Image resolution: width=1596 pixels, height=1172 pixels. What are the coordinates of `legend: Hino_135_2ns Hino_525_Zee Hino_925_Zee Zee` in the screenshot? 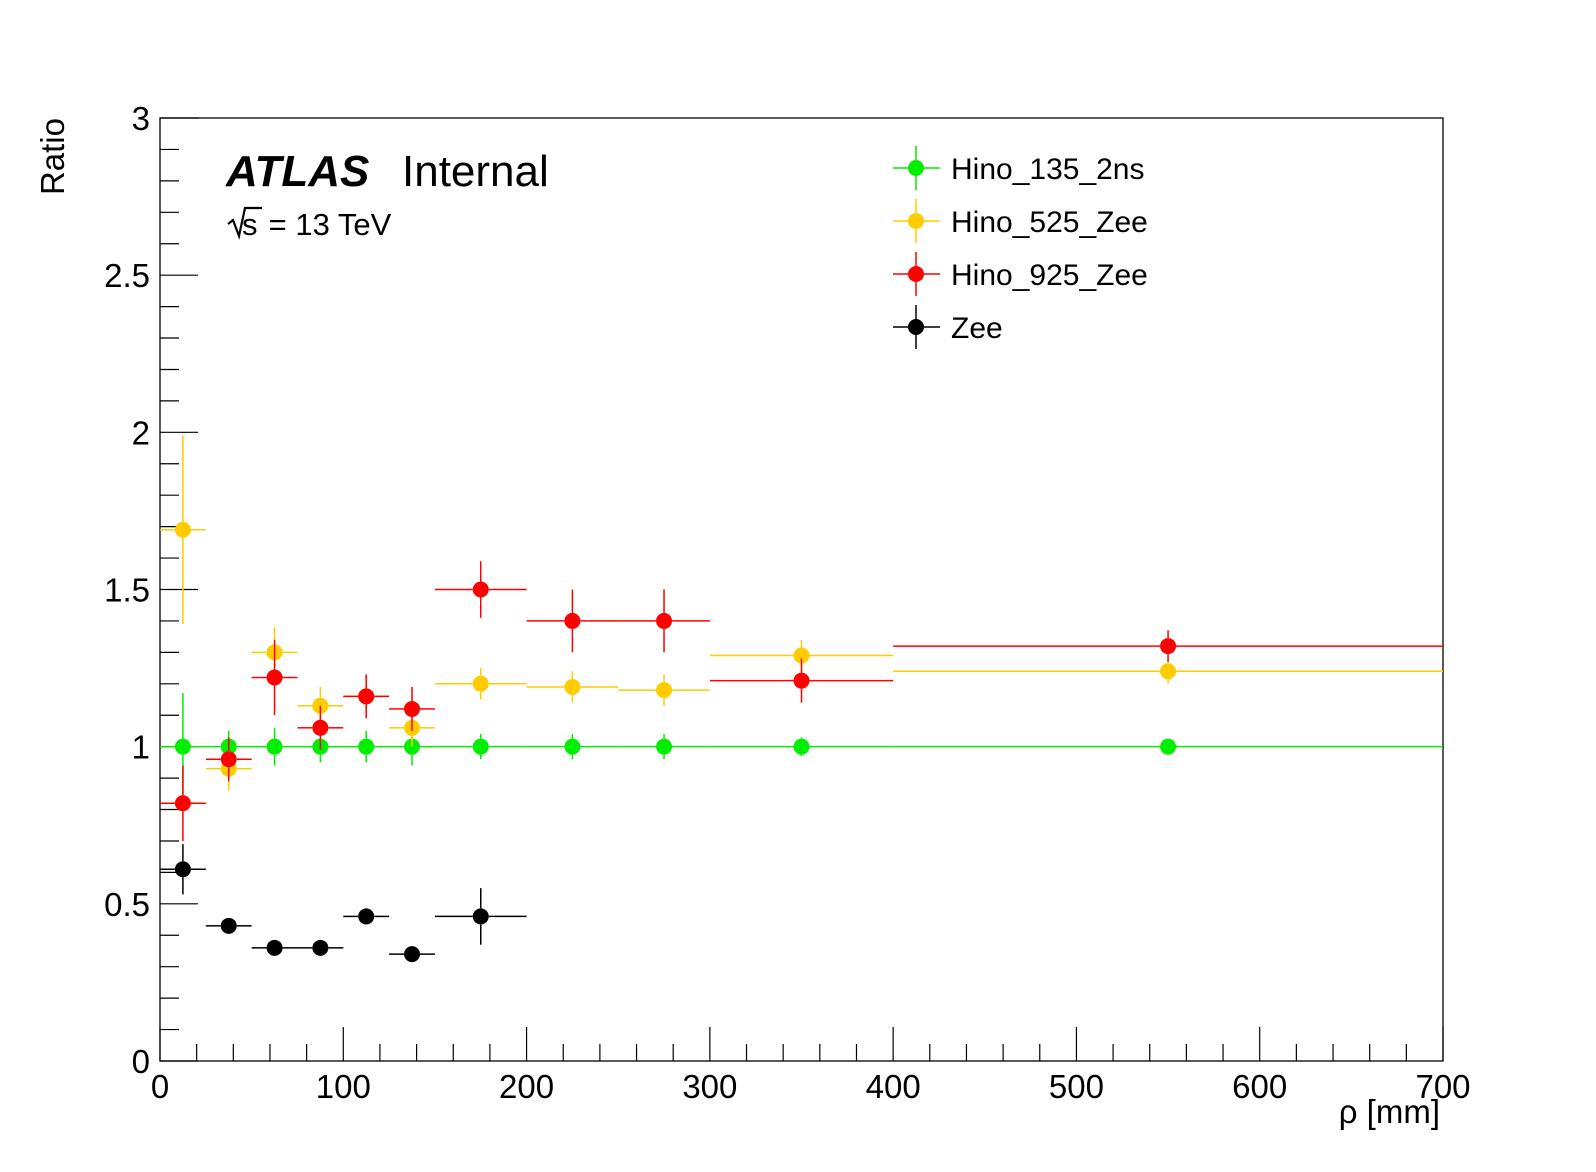 It's located at (1020, 247).